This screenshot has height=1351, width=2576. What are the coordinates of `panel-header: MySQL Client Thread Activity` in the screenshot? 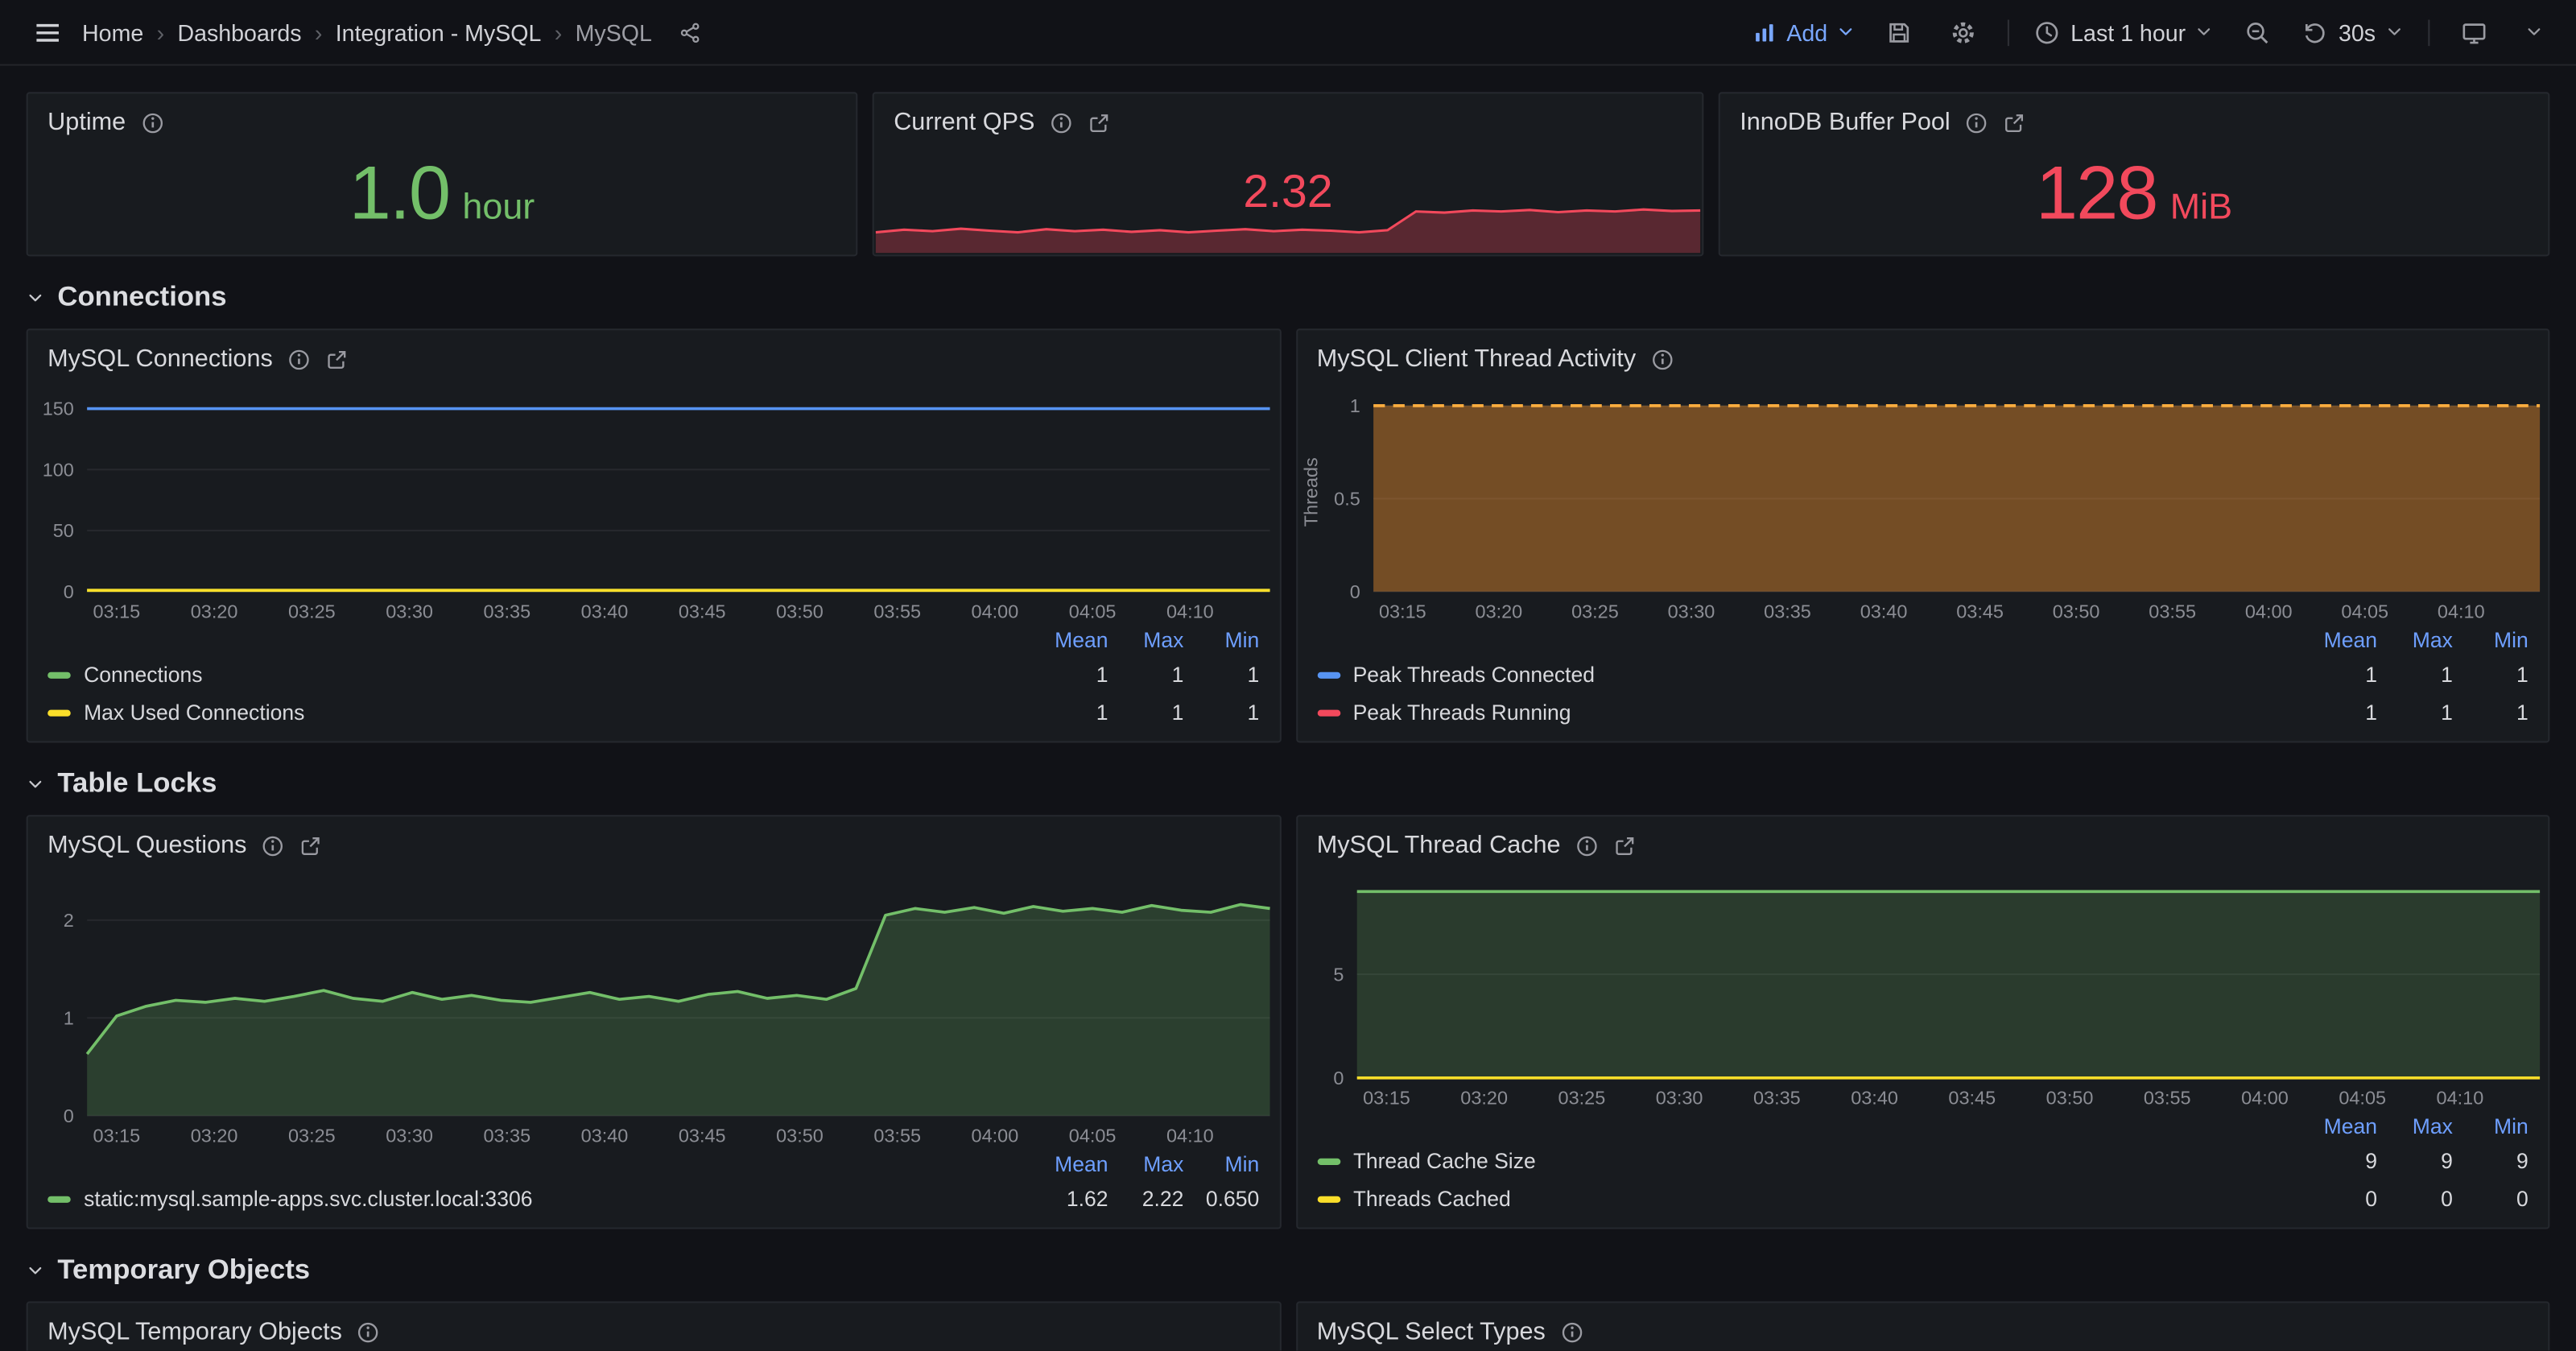 It's located at (1922, 354).